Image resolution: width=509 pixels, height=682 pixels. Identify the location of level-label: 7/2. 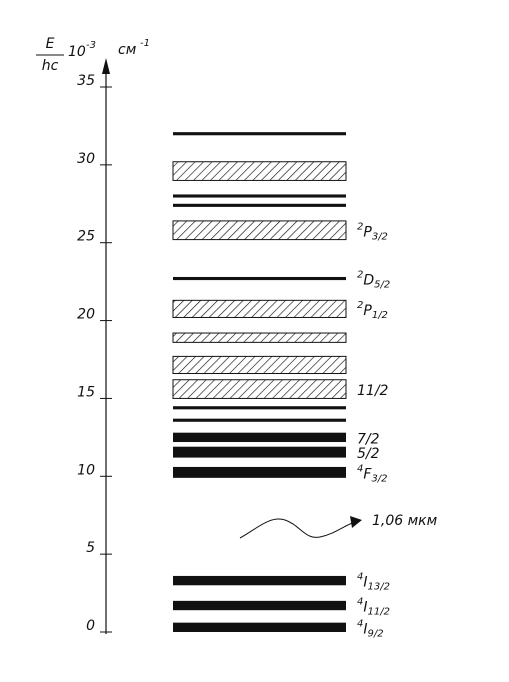
(368, 439).